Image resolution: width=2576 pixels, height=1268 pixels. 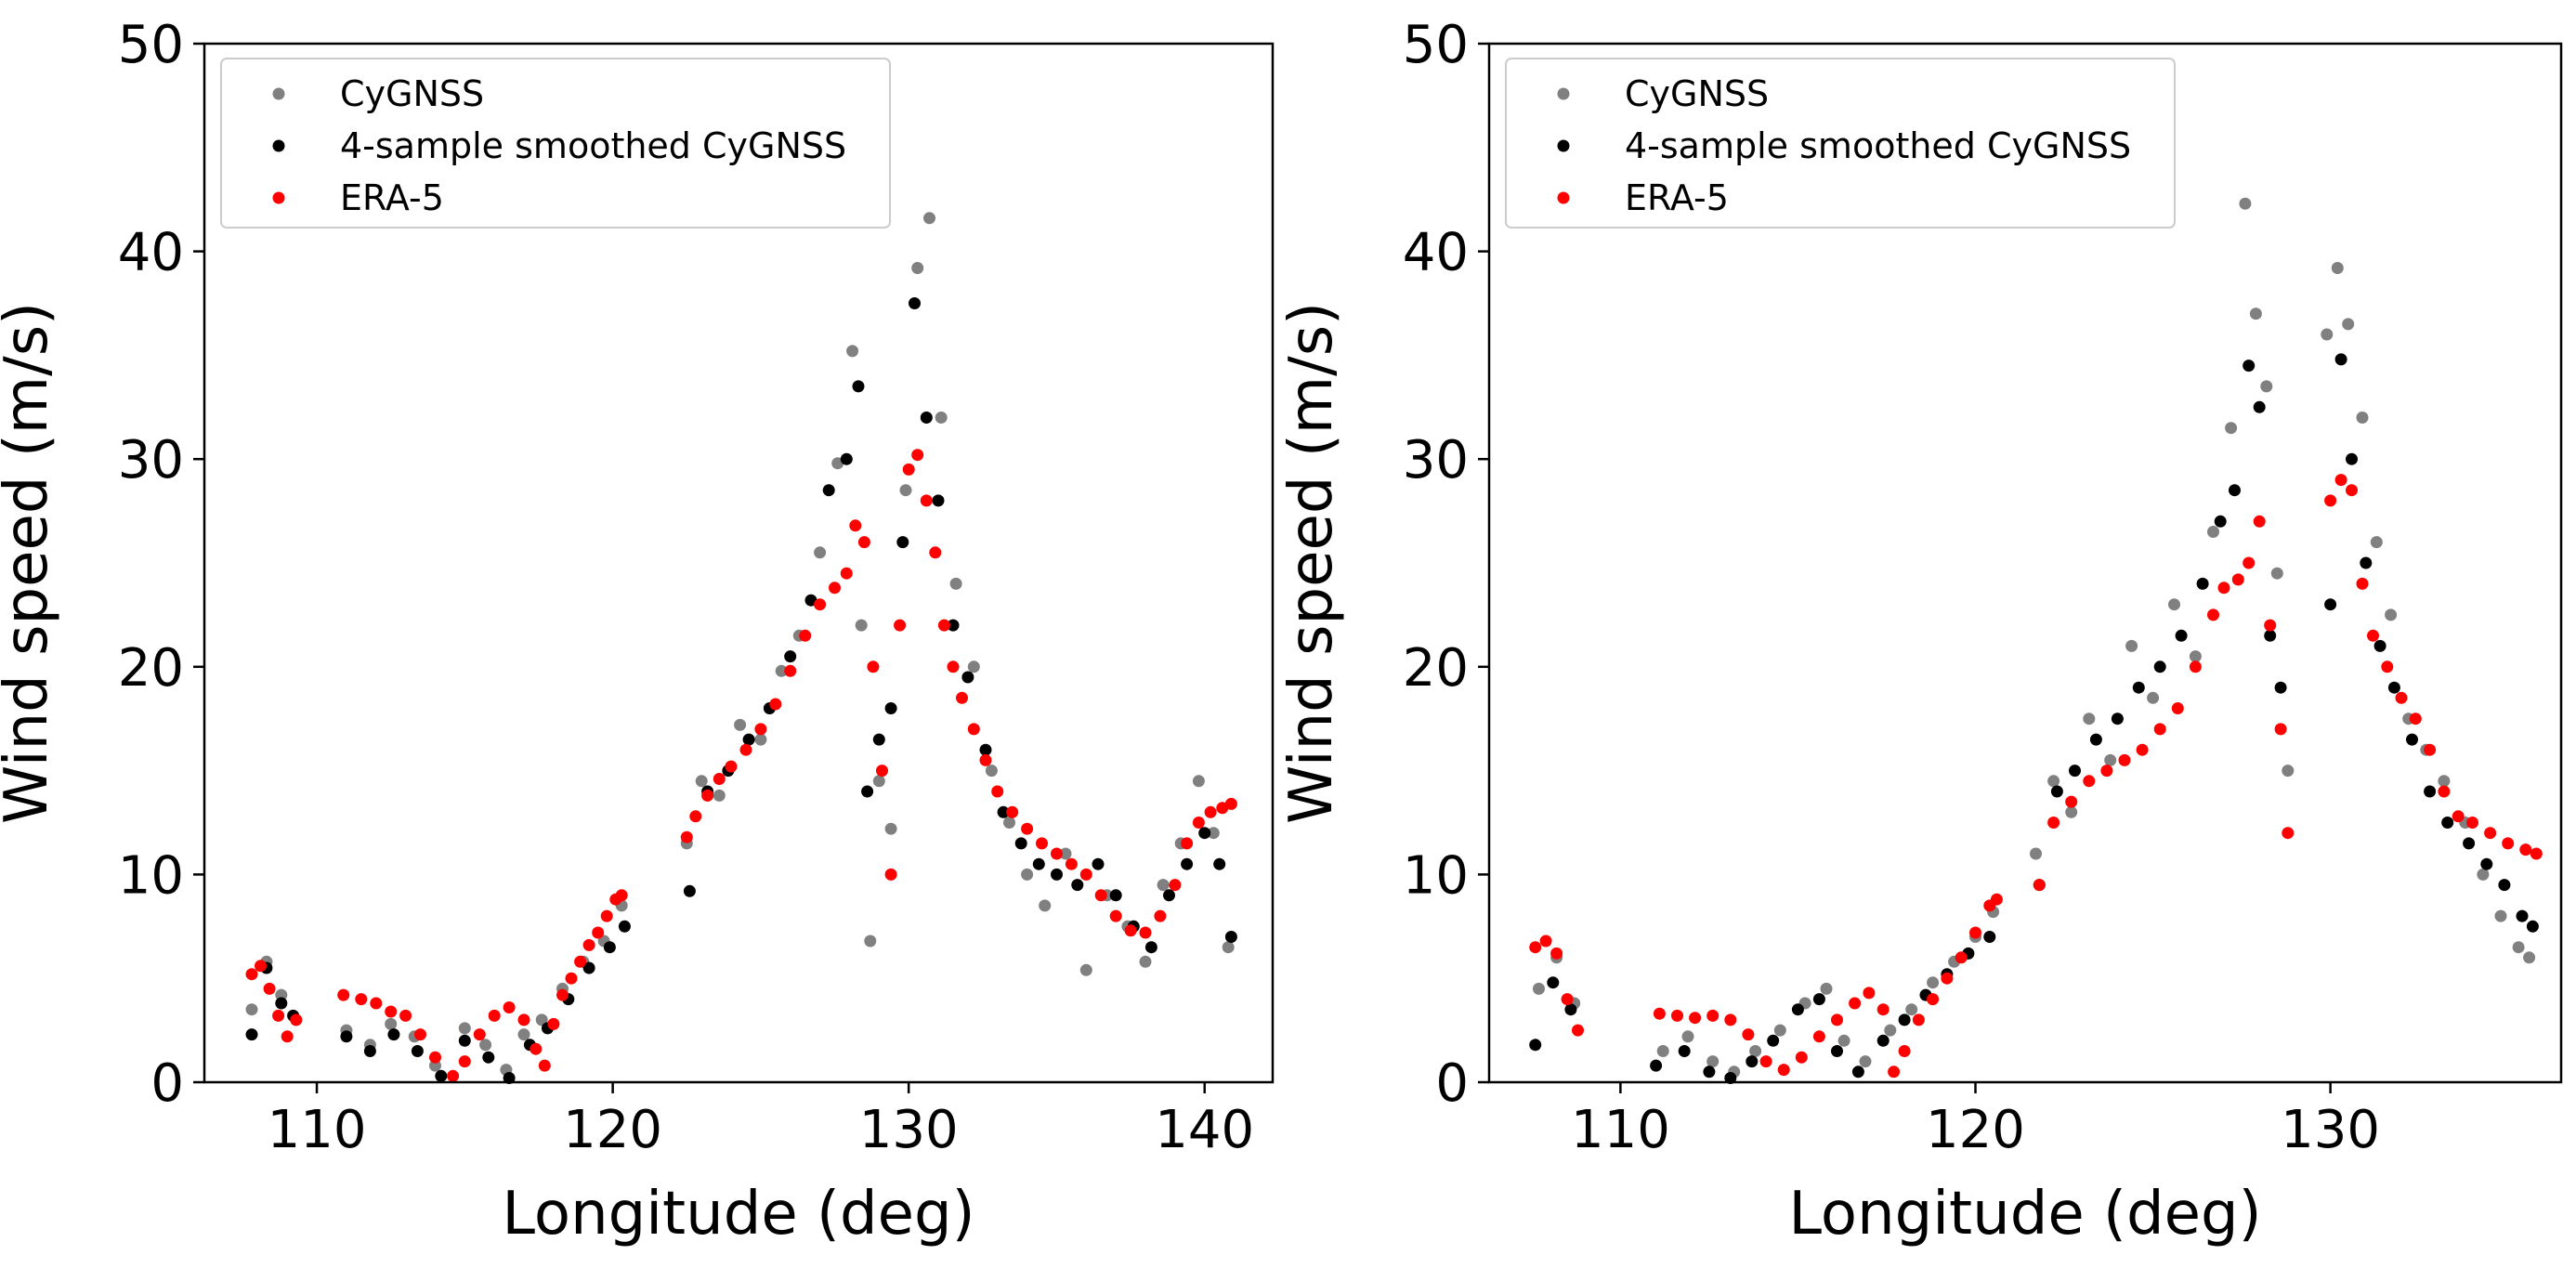 What do you see at coordinates (556, 143) in the screenshot?
I see `legend-box` at bounding box center [556, 143].